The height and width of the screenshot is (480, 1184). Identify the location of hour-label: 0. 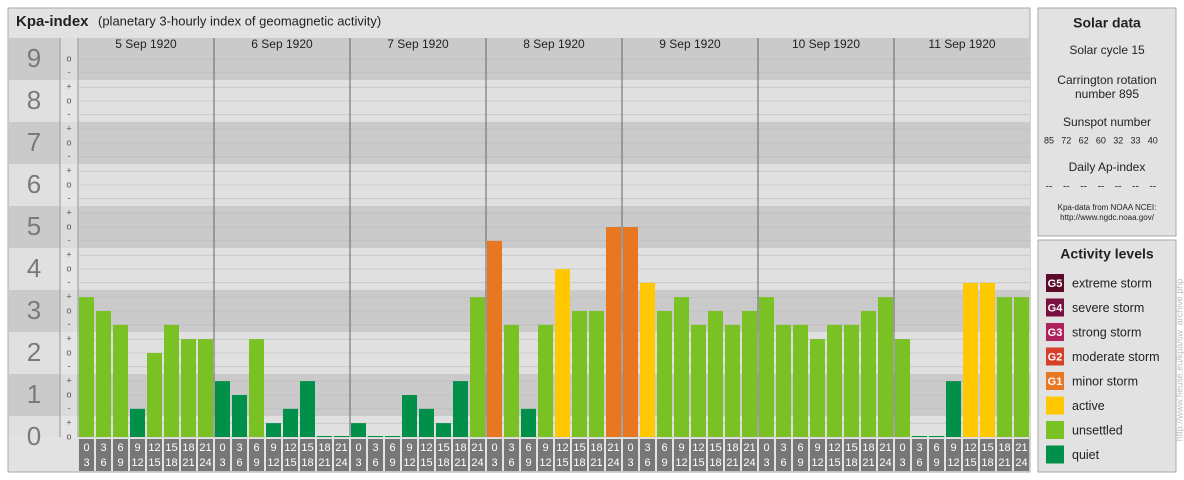
(494, 448).